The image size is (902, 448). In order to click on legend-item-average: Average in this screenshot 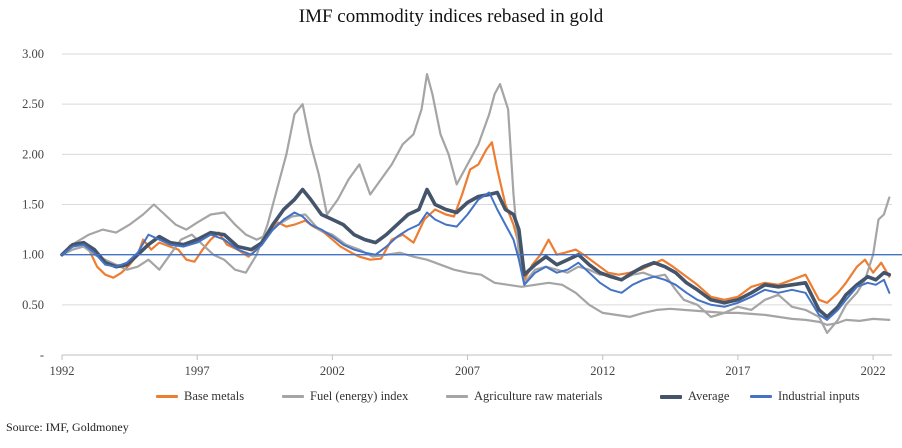, I will do `click(694, 396)`.